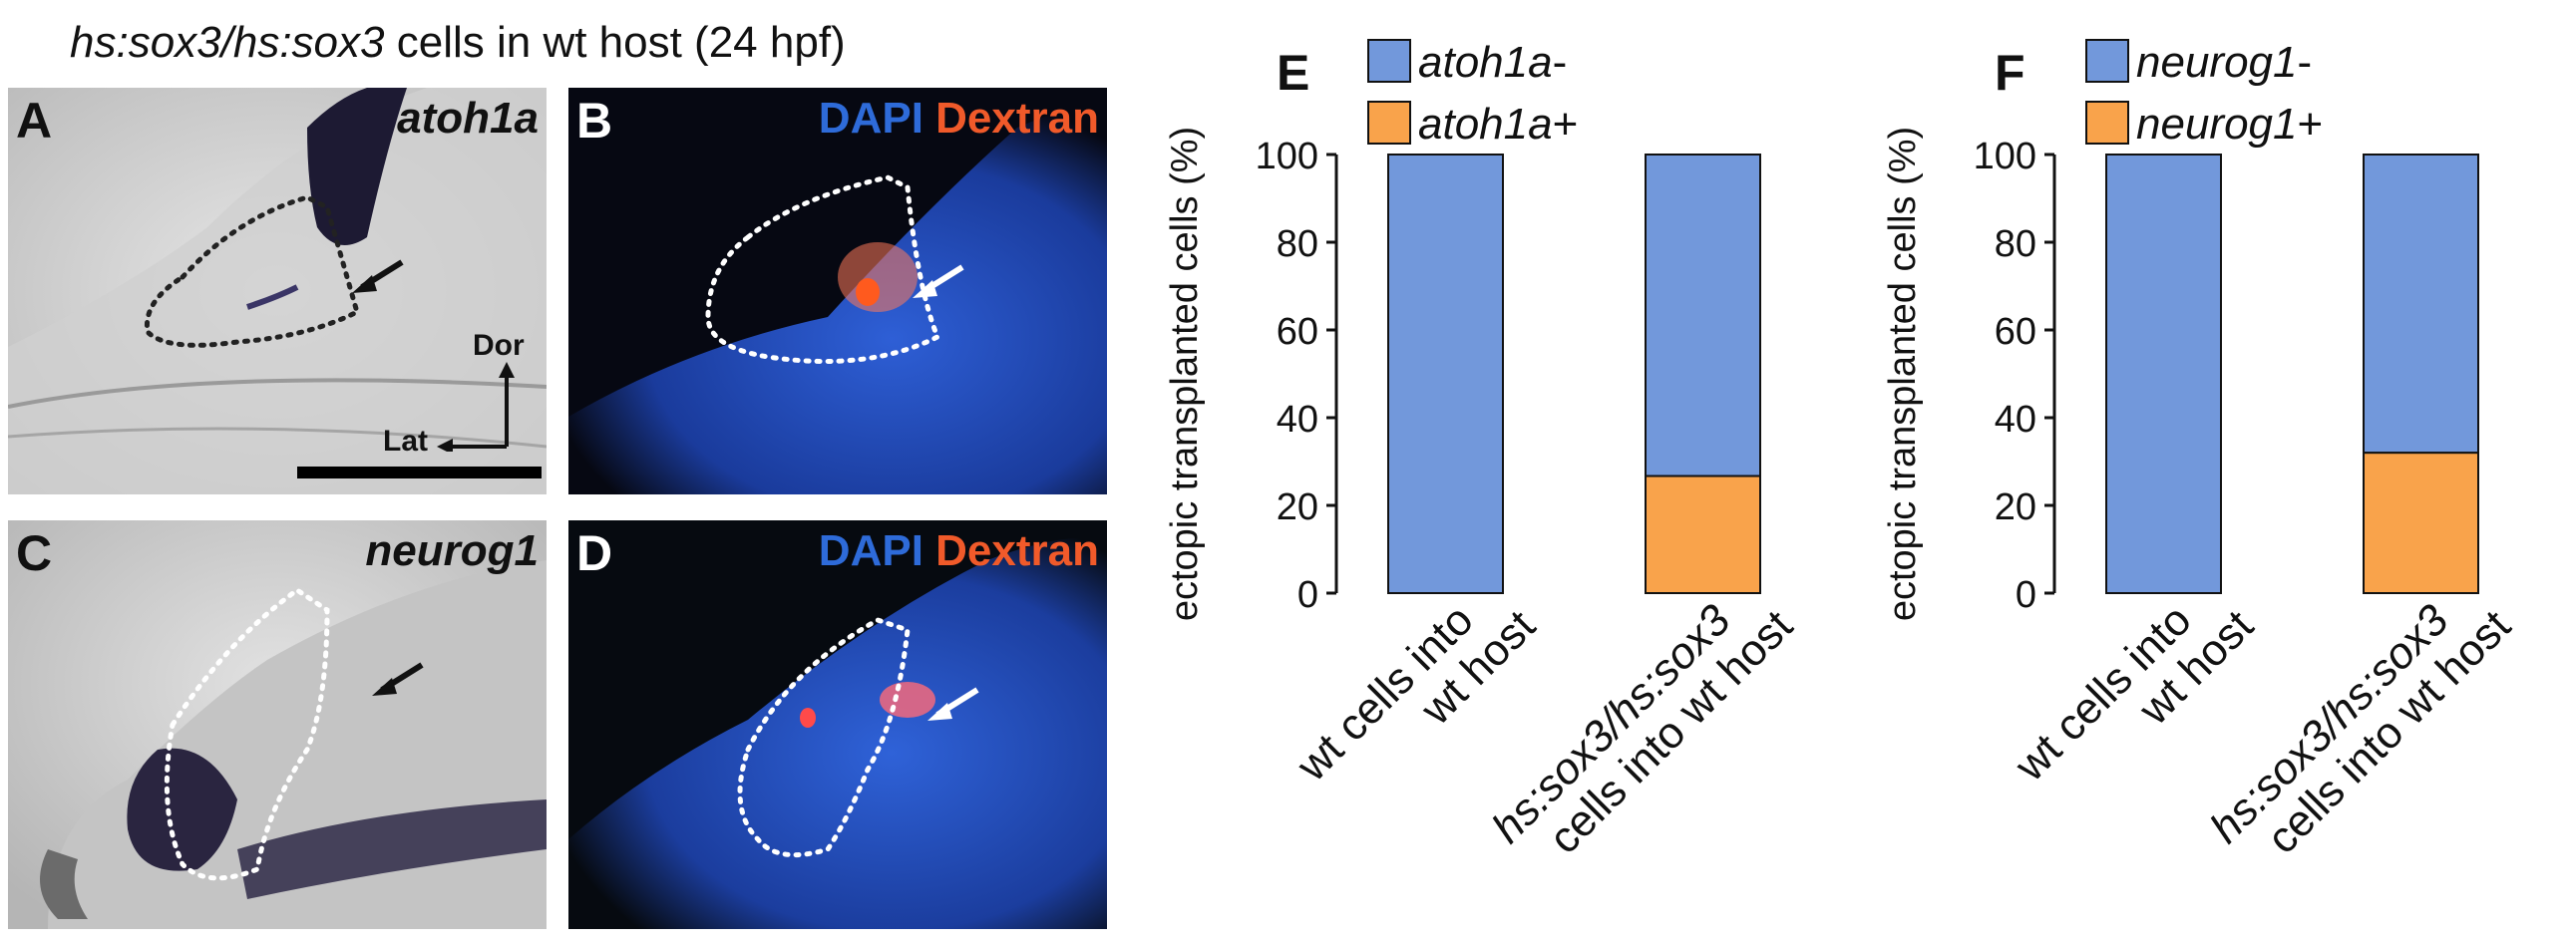 This screenshot has width=2576, height=949. I want to click on chart-e-y-tick-label: 40, so click(1298, 420).